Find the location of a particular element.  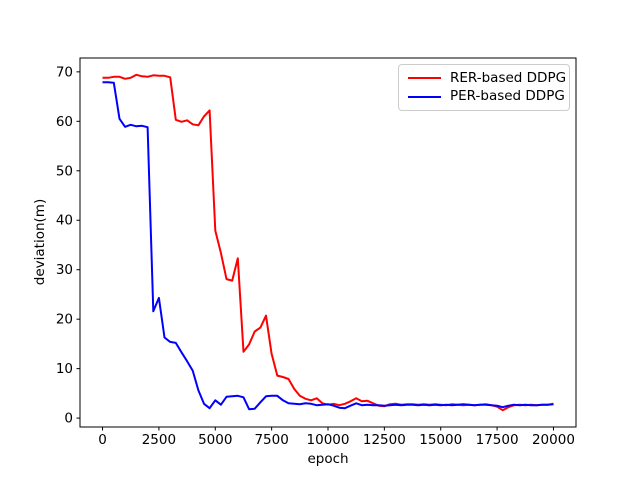

y-tick-label: 30 is located at coordinates (64, 270).